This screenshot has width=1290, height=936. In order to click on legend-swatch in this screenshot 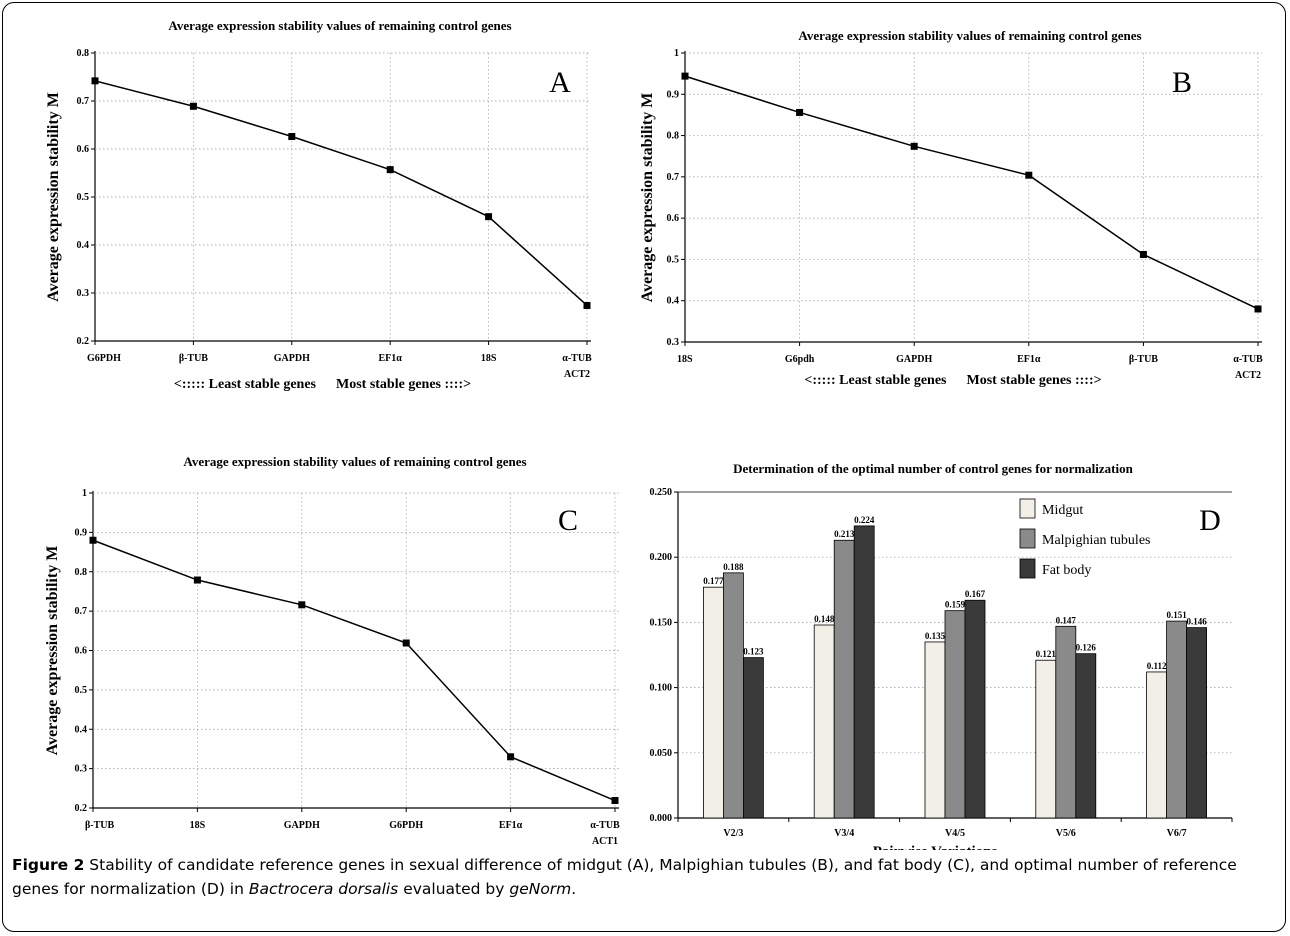, I will do `click(1027, 568)`.